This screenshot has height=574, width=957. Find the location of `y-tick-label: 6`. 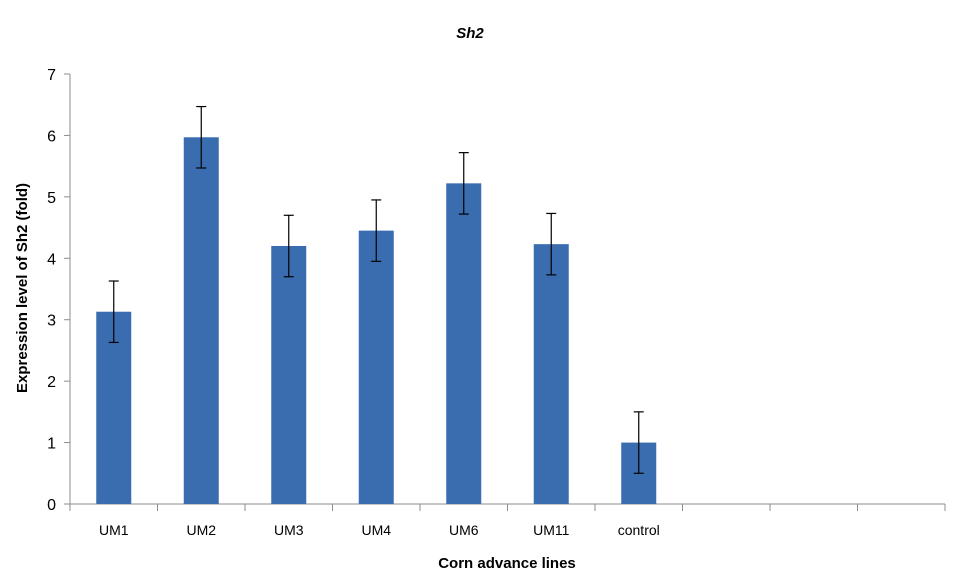

y-tick-label: 6 is located at coordinates (51, 136).